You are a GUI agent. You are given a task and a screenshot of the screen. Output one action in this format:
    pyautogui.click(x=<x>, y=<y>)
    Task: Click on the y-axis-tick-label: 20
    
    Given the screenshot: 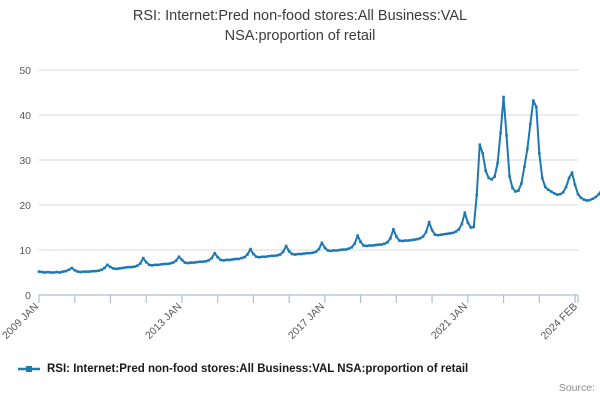 What is the action you would take?
    pyautogui.click(x=25, y=206)
    